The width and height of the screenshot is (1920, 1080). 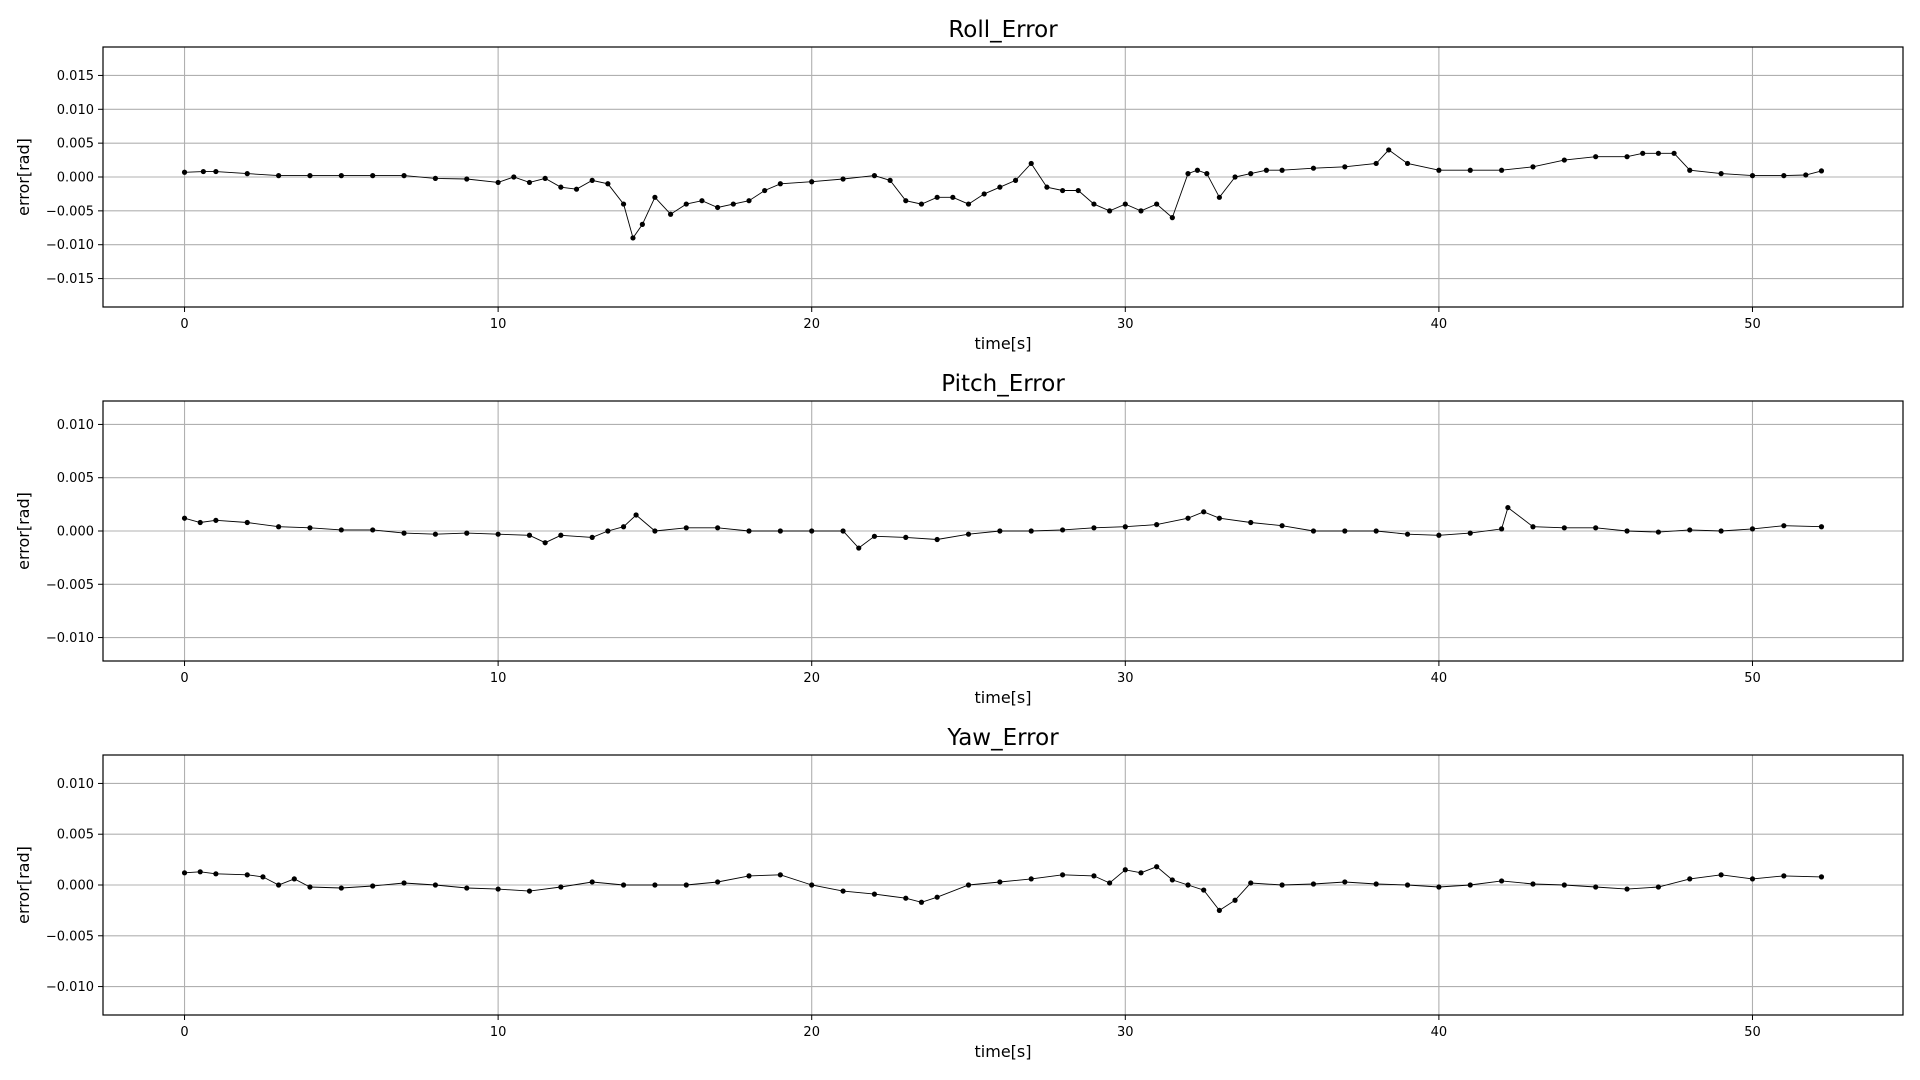 I want to click on chart-title: Yaw_Error, so click(x=1002, y=738).